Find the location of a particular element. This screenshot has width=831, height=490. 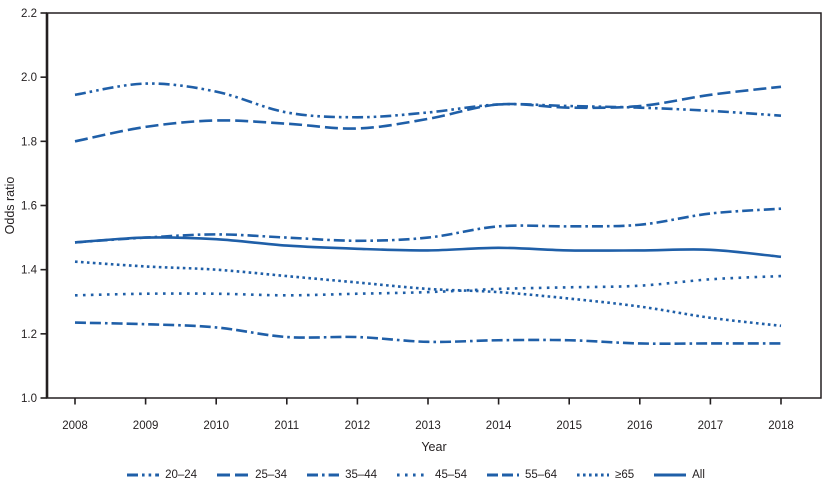

x-tick-label: 2014 is located at coordinates (499, 426).